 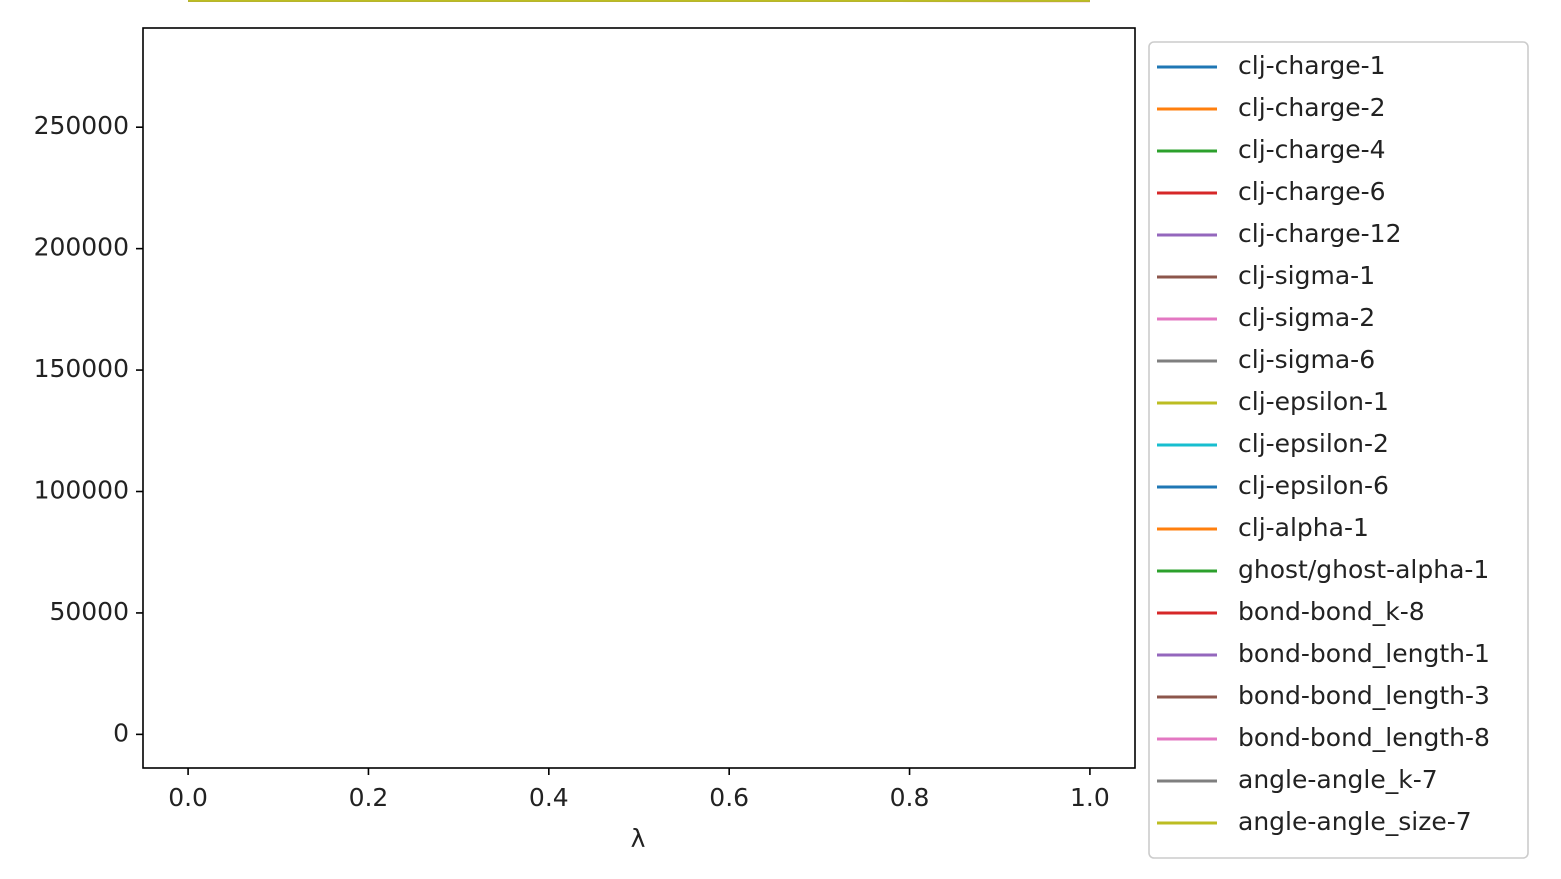 What do you see at coordinates (1364, 695) in the screenshot?
I see `legend-label: bond-bond_length-3` at bounding box center [1364, 695].